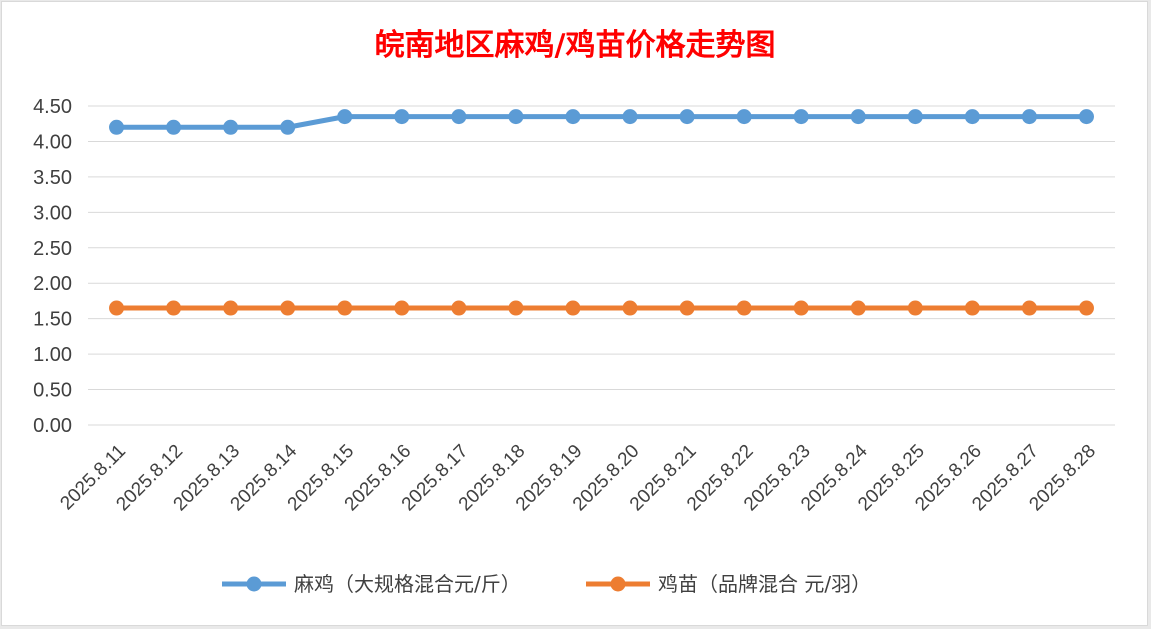 This screenshot has width=1151, height=629. What do you see at coordinates (601, 122) in the screenshot?
I see `series-line` at bounding box center [601, 122].